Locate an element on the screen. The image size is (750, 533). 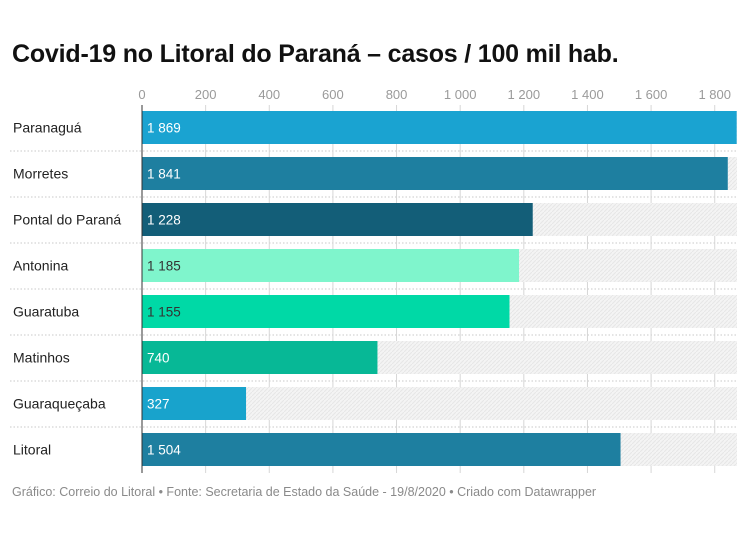
value-label: 1 228 is located at coordinates (164, 220).